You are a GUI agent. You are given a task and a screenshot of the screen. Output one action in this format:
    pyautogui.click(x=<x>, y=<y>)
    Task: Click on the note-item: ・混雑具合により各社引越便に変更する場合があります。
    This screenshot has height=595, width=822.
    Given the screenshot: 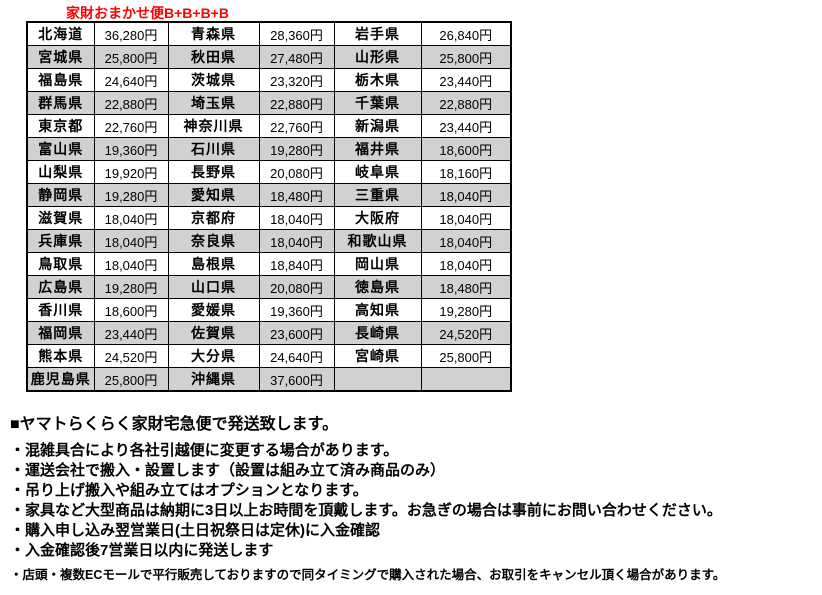 What is the action you would take?
    pyautogui.click(x=204, y=450)
    